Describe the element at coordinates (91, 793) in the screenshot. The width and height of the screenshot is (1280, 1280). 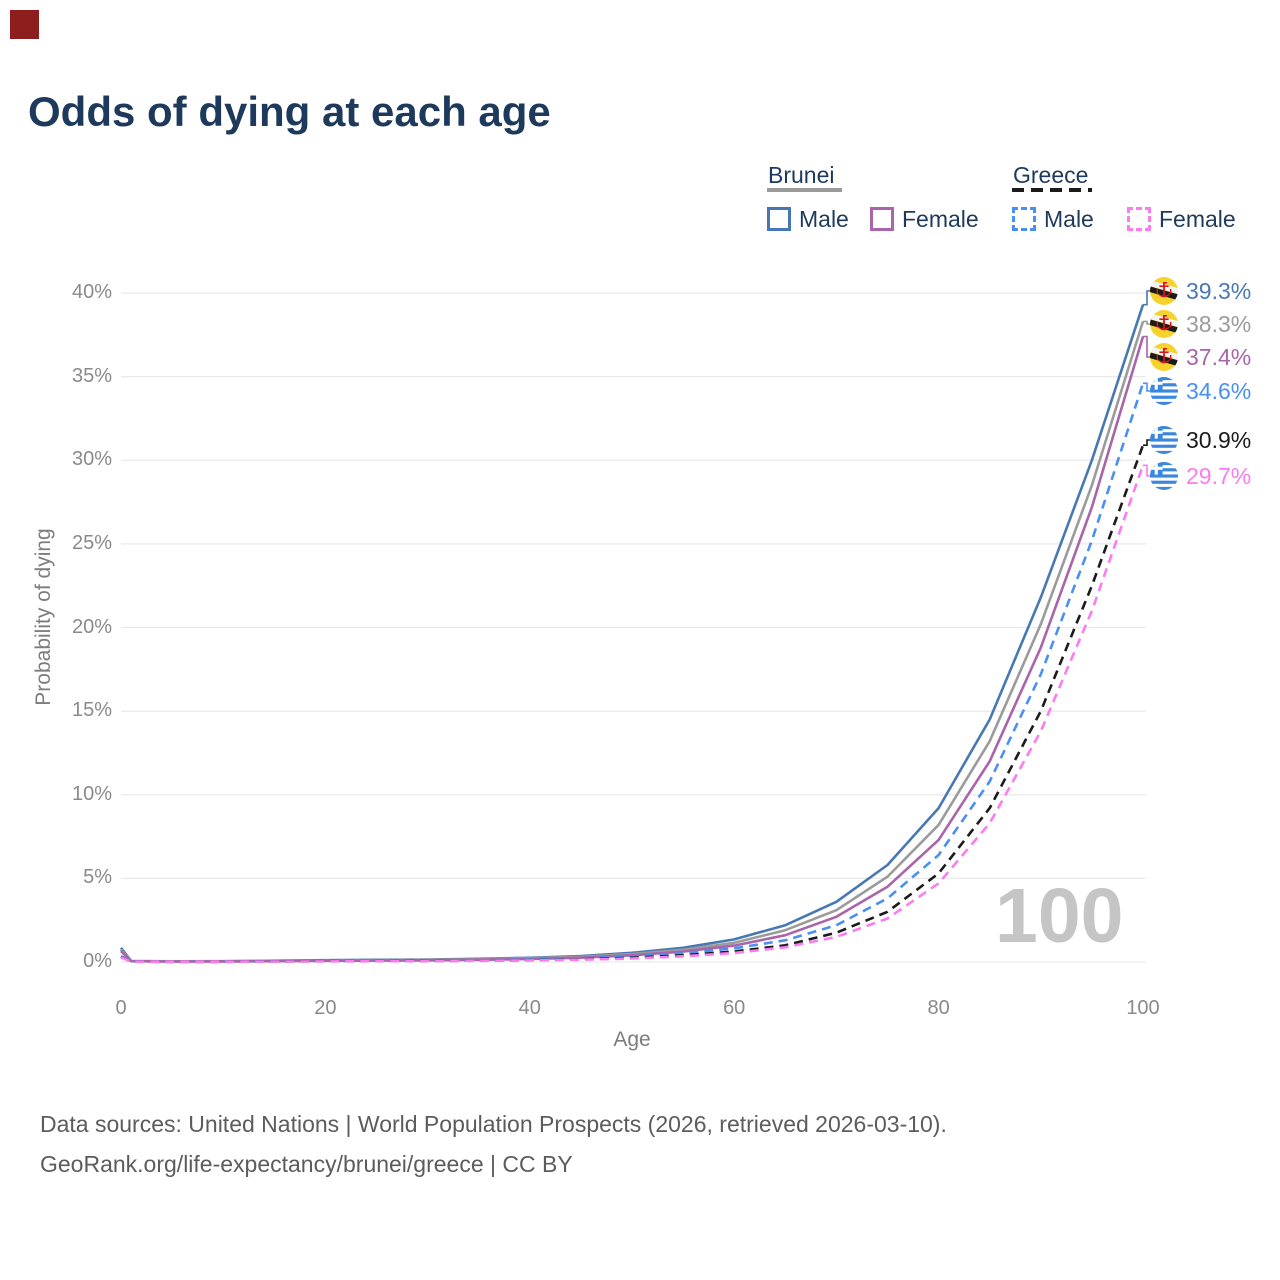
I see `y-tick-label: 10%` at that location.